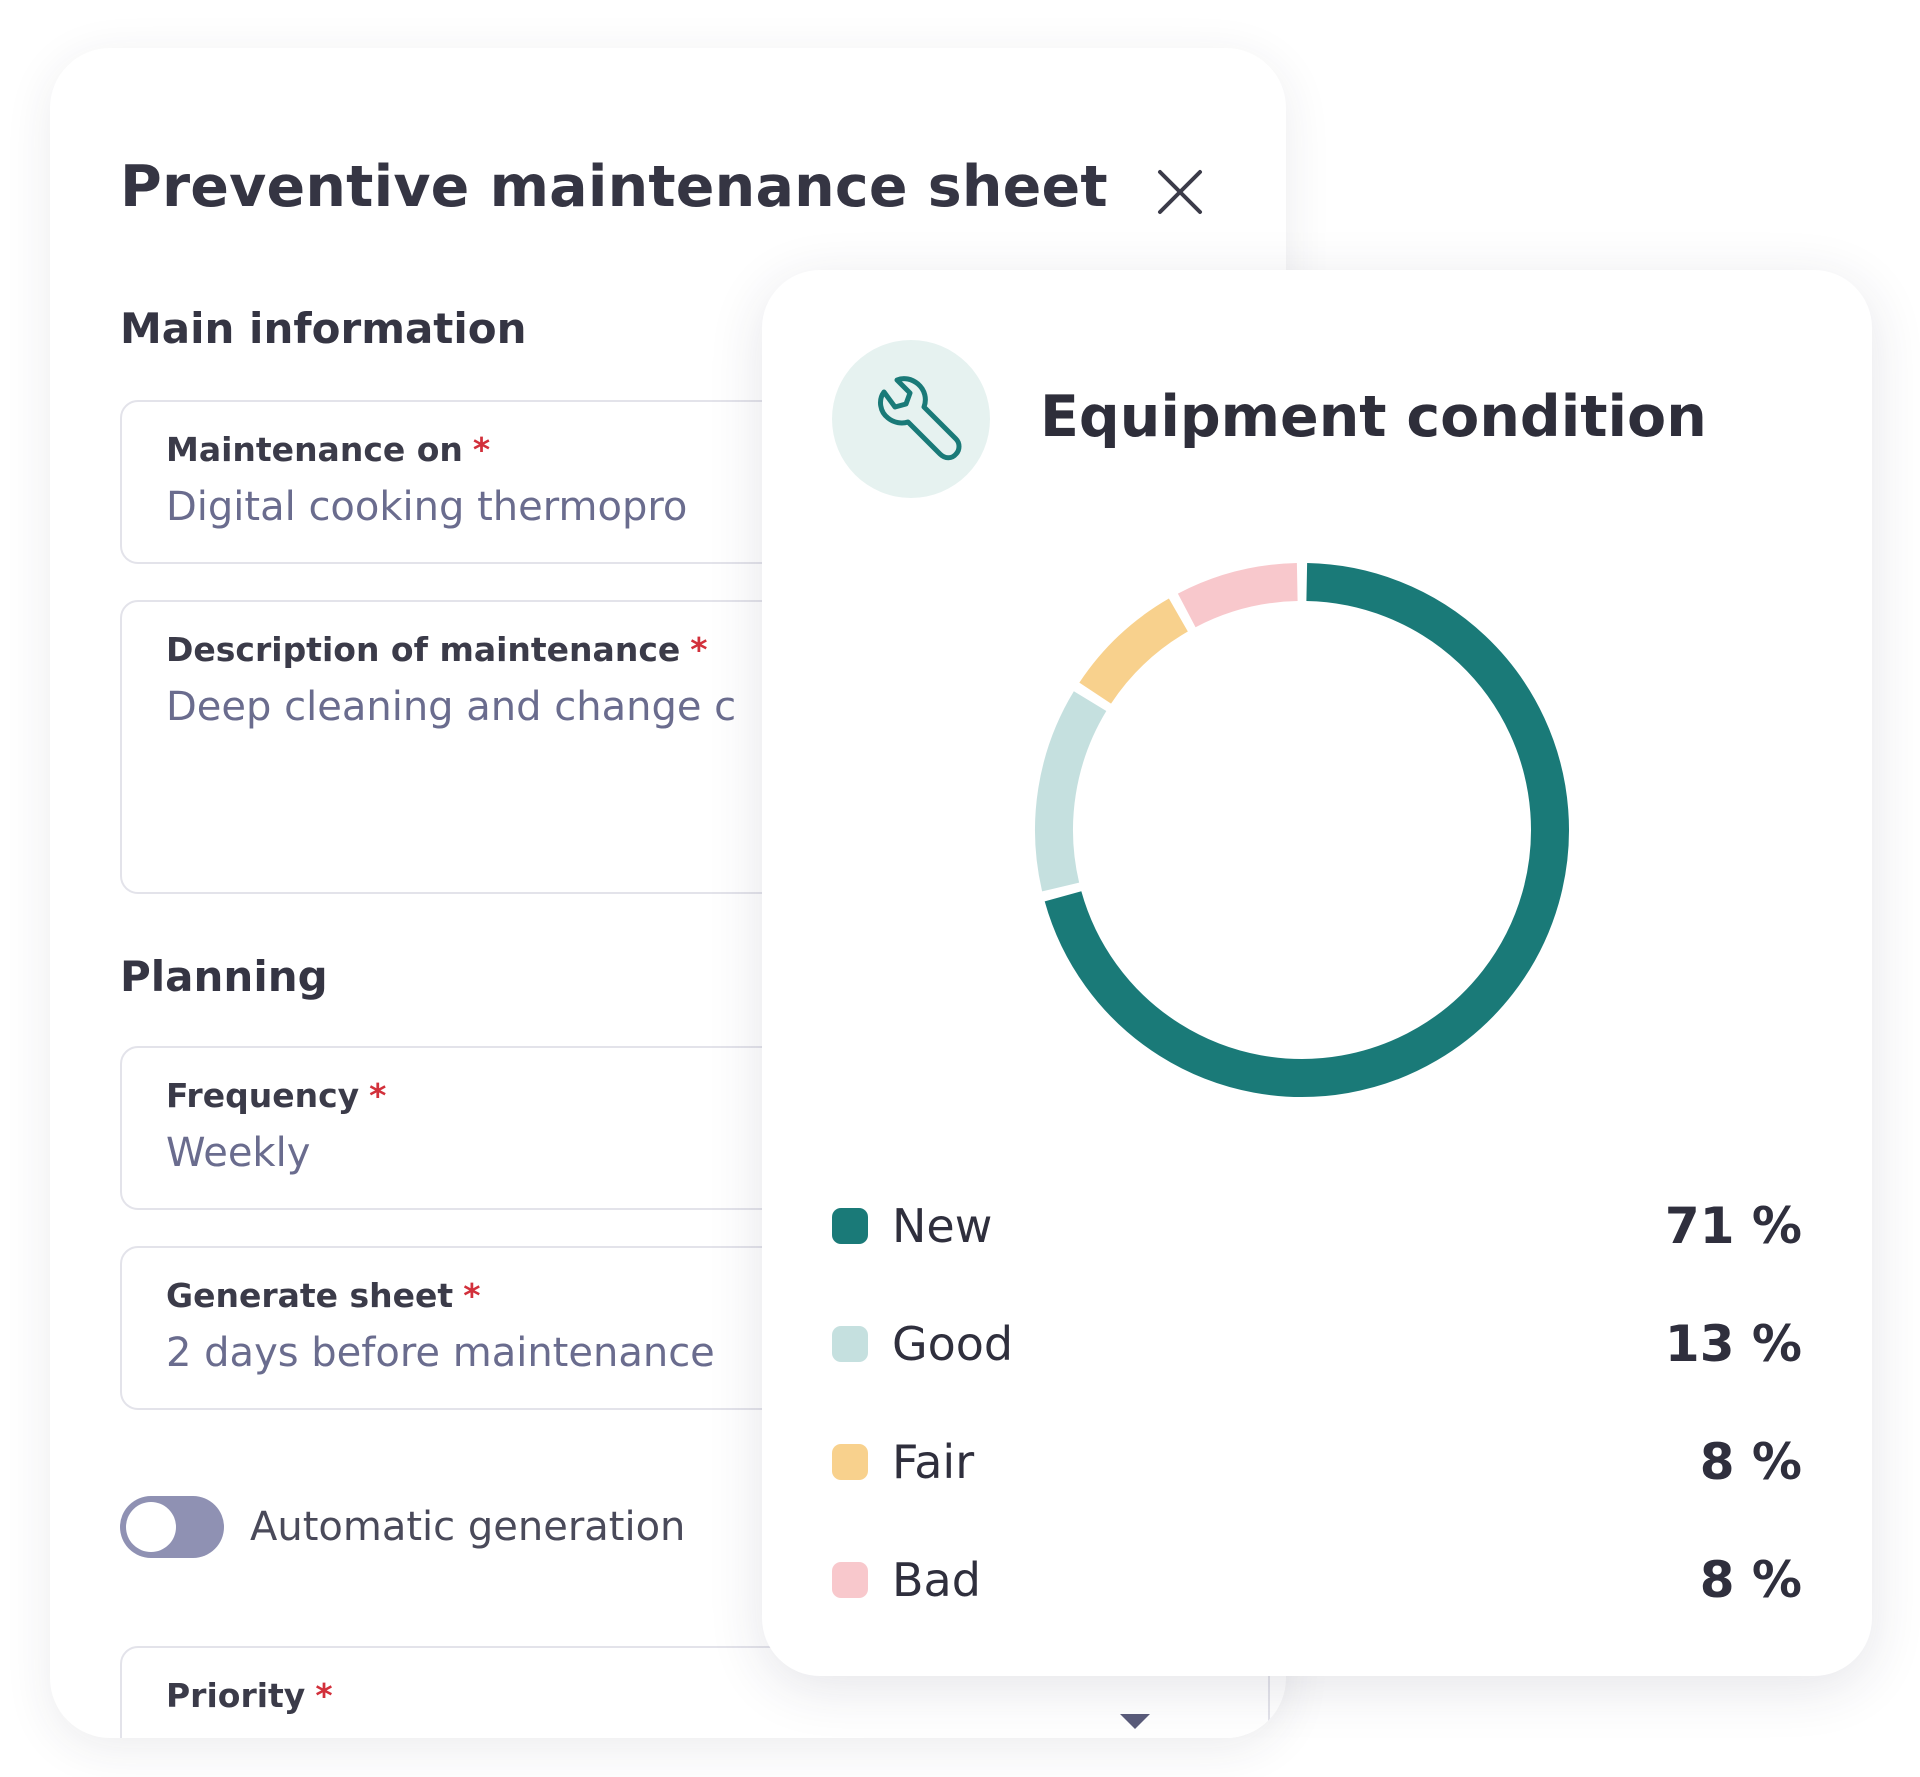 This screenshot has height=1777, width=1920. I want to click on section-title-main-information: Main information, so click(323, 328).